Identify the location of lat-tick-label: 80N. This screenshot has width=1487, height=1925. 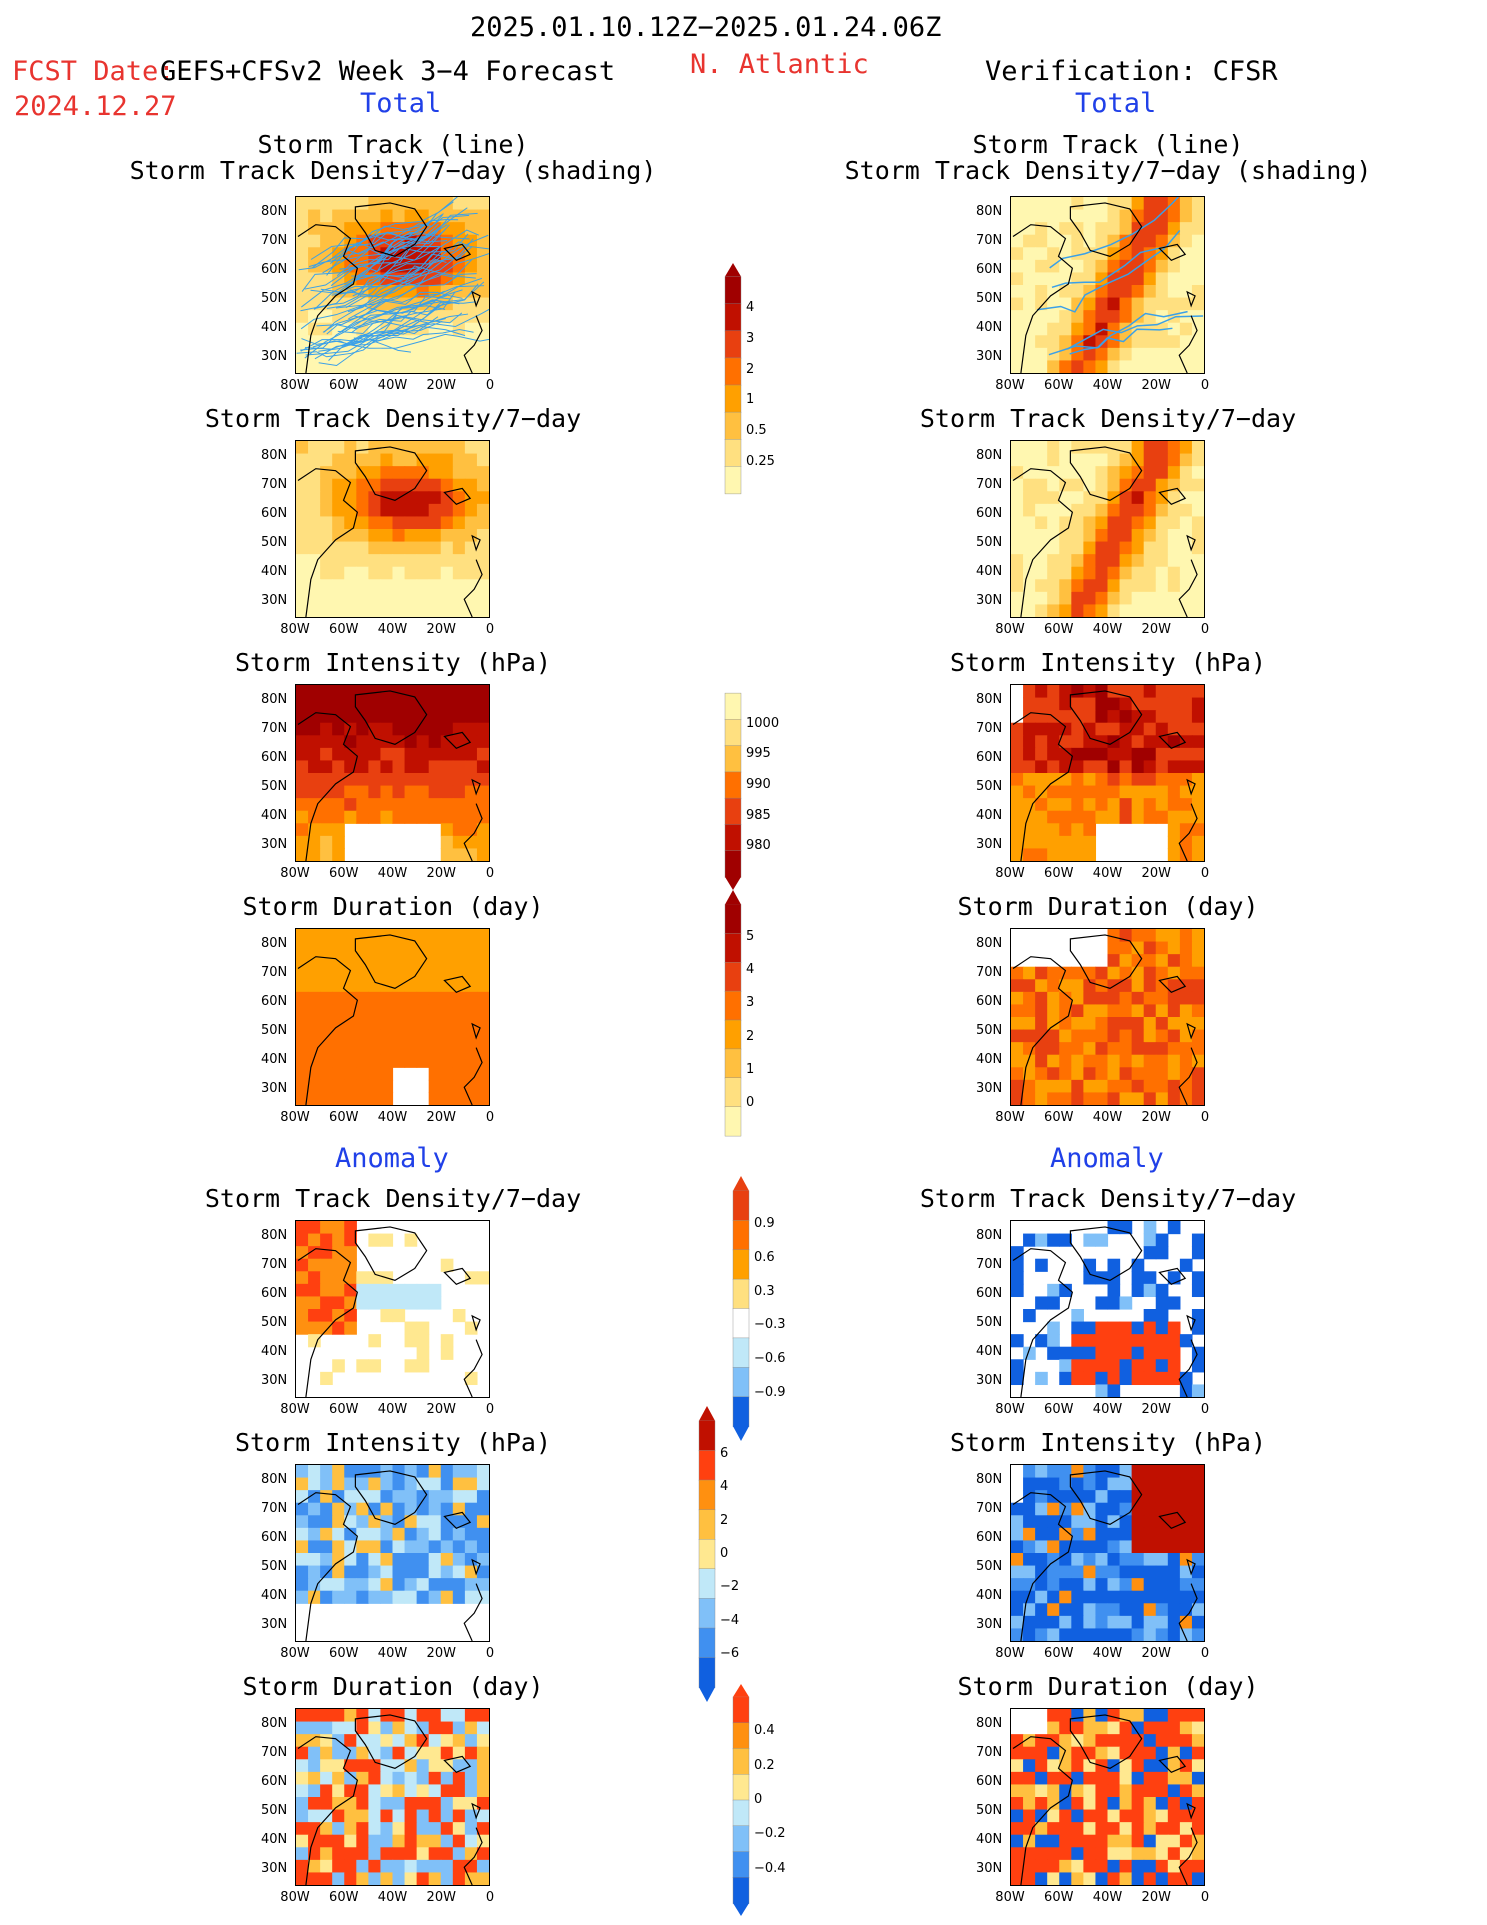
(989, 1479).